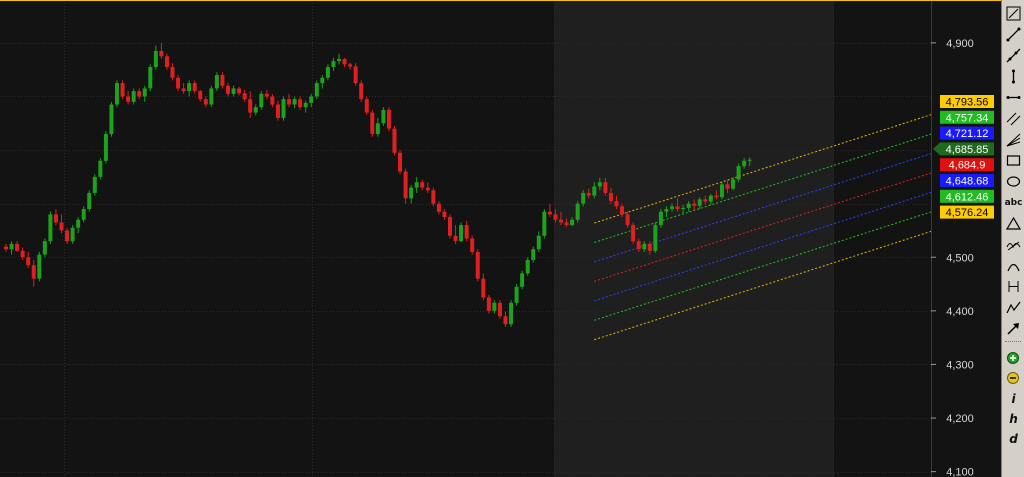  I want to click on horizontal-line-icon, so click(1013, 97).